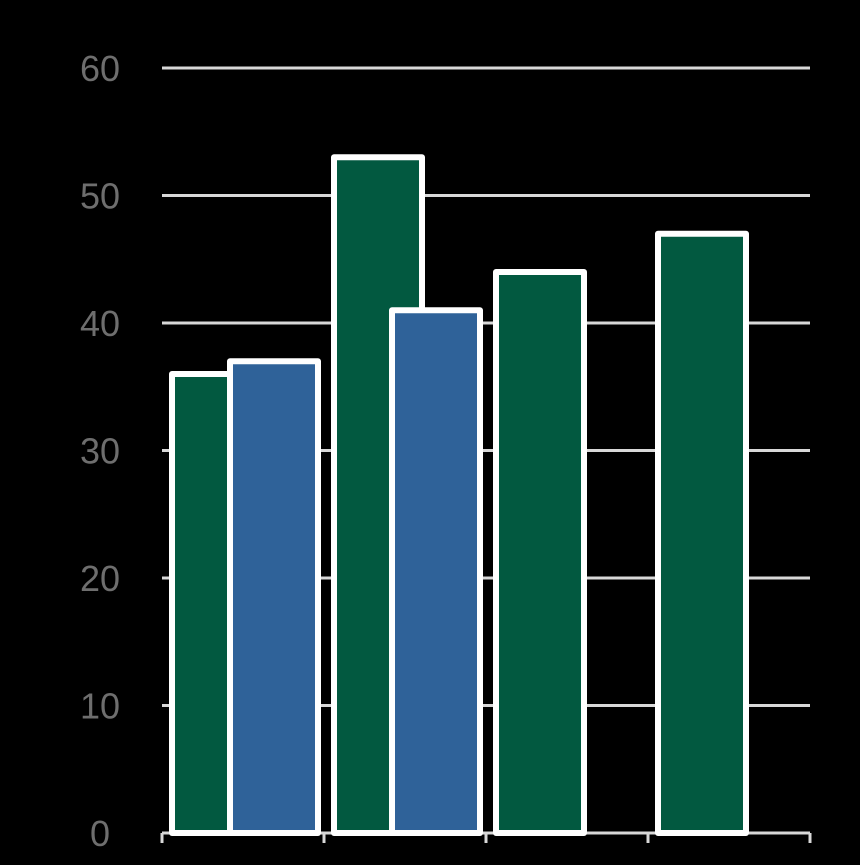 The image size is (860, 865). I want to click on y-tick-label-0: 0, so click(100, 833).